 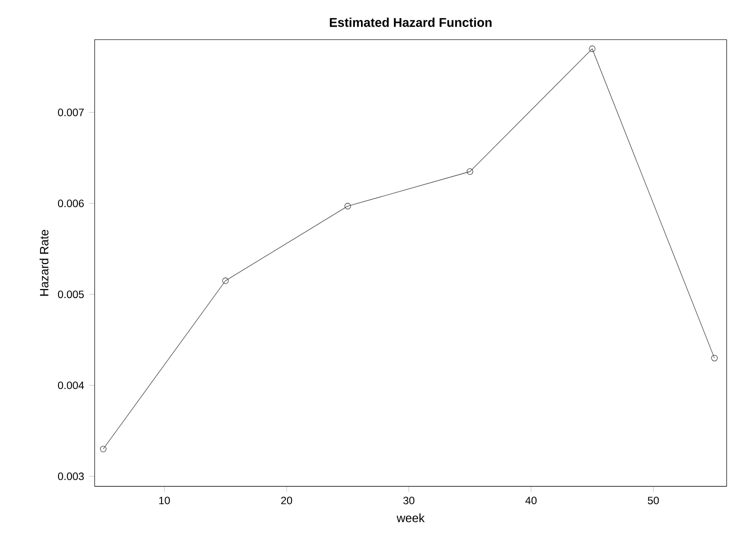 I want to click on y-axis-title: Hazard Rate, so click(x=44, y=263).